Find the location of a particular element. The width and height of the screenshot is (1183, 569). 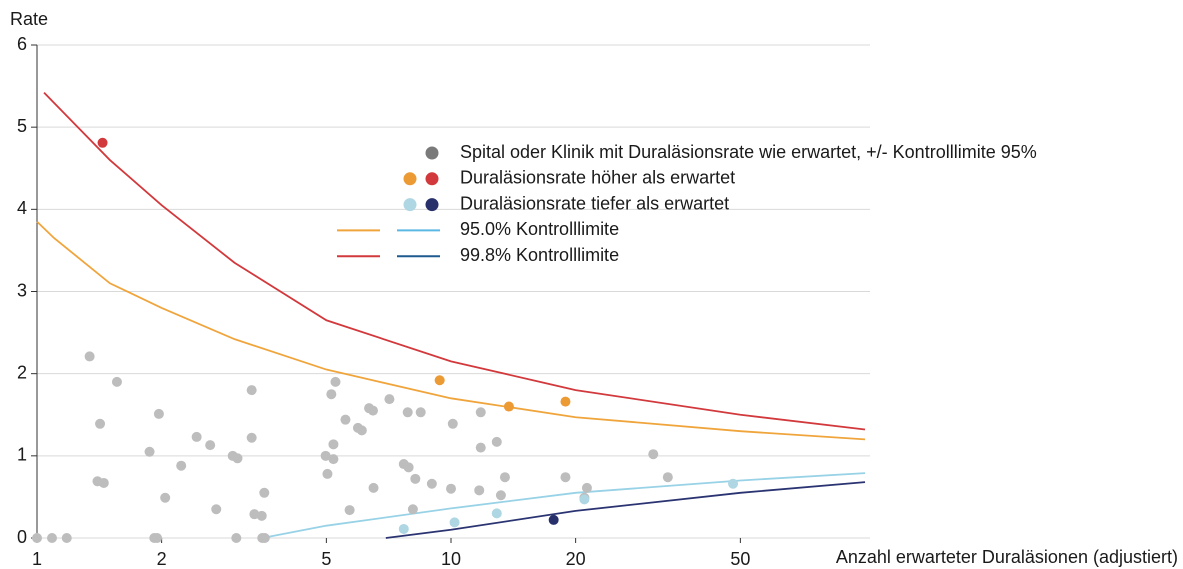

y-tick-label: 6 is located at coordinates (22, 44).